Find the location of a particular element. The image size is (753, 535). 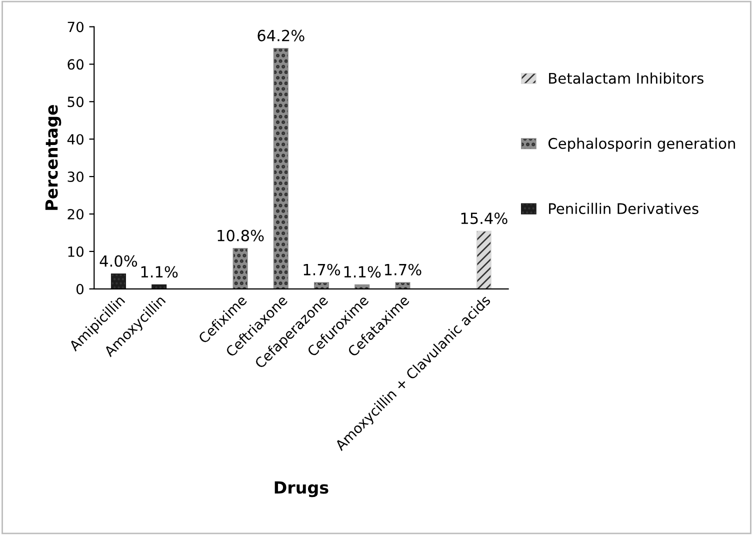

legend-label: Betalactam Inhibitors is located at coordinates (626, 78).